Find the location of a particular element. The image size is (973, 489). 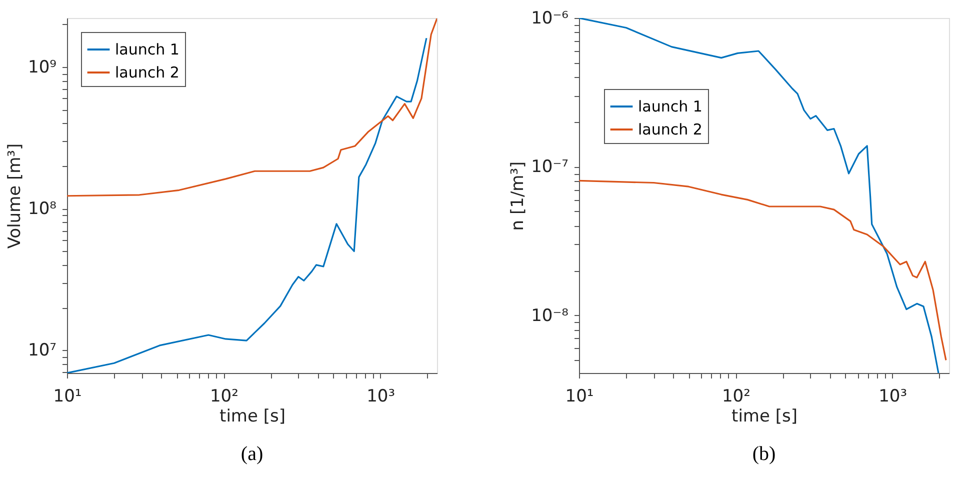

y-tick-label: 10⁸ is located at coordinates (42, 209).